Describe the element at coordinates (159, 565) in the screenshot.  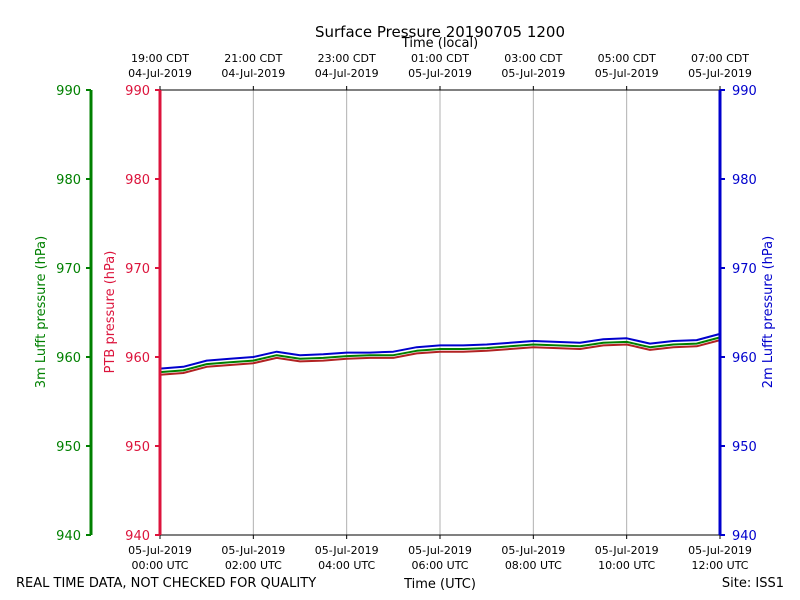
I see `x-tick-label-time: 00:00 UTC` at that location.